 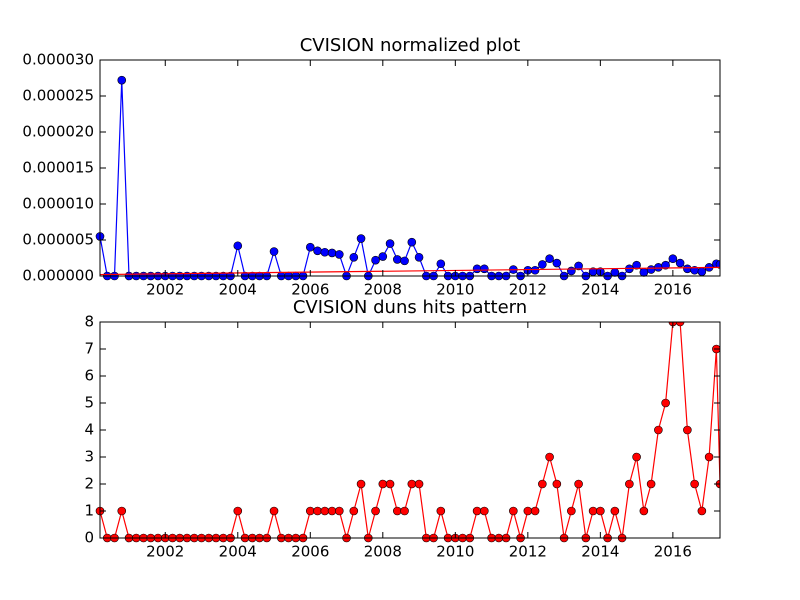 What do you see at coordinates (310, 552) in the screenshot?
I see `x-tick-label: 2006` at bounding box center [310, 552].